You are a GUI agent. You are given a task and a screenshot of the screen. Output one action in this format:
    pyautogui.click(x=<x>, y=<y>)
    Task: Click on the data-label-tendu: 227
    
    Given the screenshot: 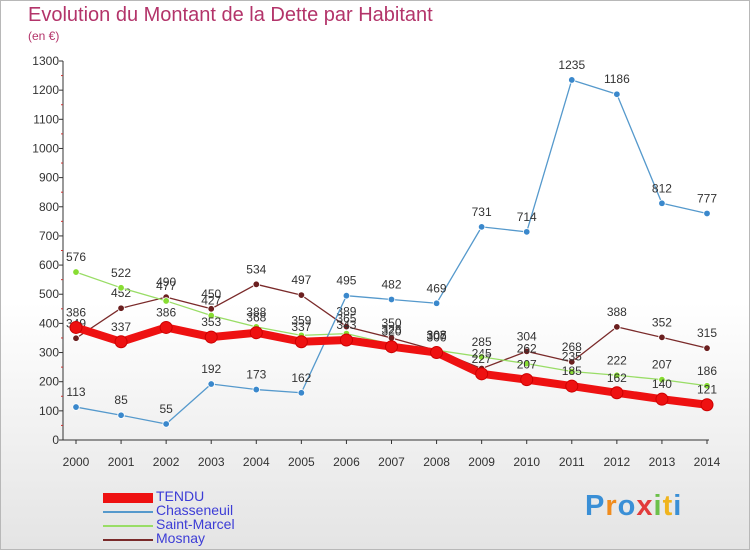 What is the action you would take?
    pyautogui.click(x=482, y=359)
    